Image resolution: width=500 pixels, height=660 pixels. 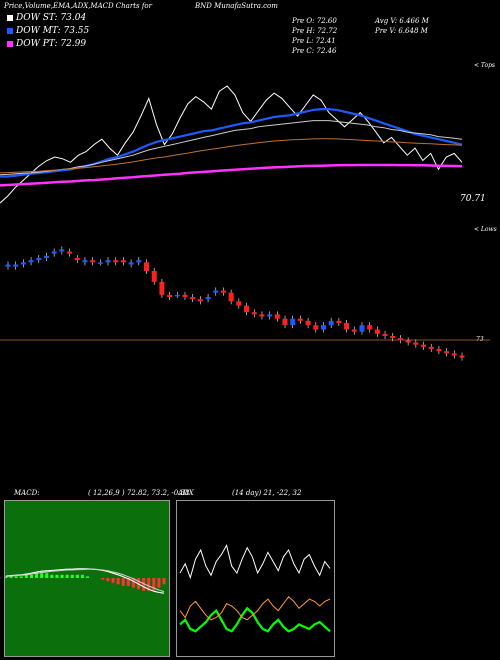 I want to click on adx-line-minus_di, so click(x=255, y=608).